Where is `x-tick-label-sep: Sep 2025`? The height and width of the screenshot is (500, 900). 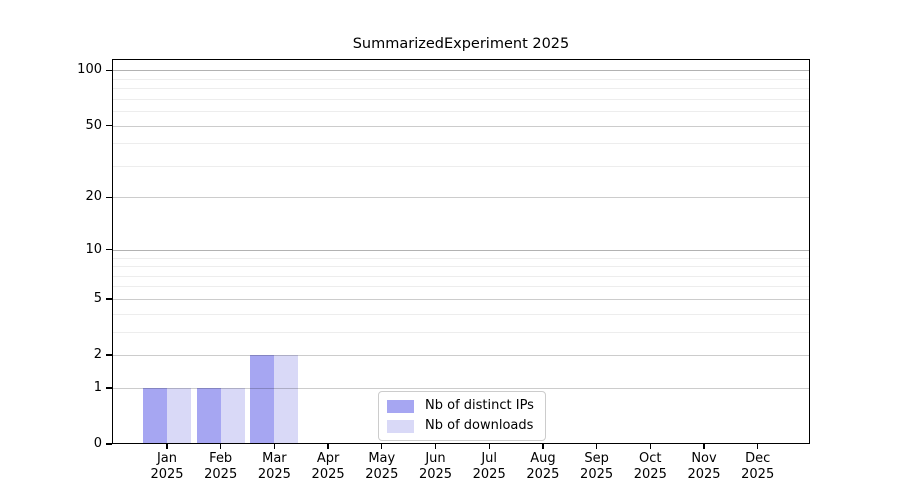 x-tick-label-sep: Sep 2025 is located at coordinates (597, 466).